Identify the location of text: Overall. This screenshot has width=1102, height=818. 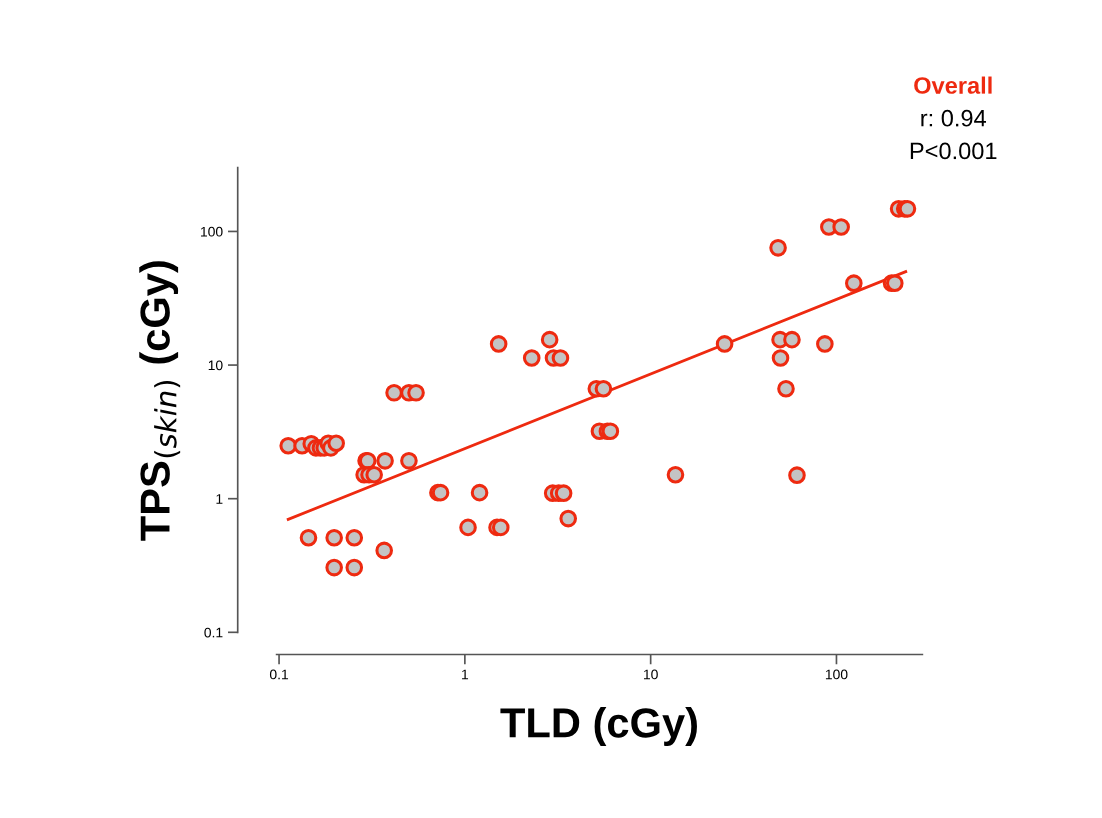
(953, 85).